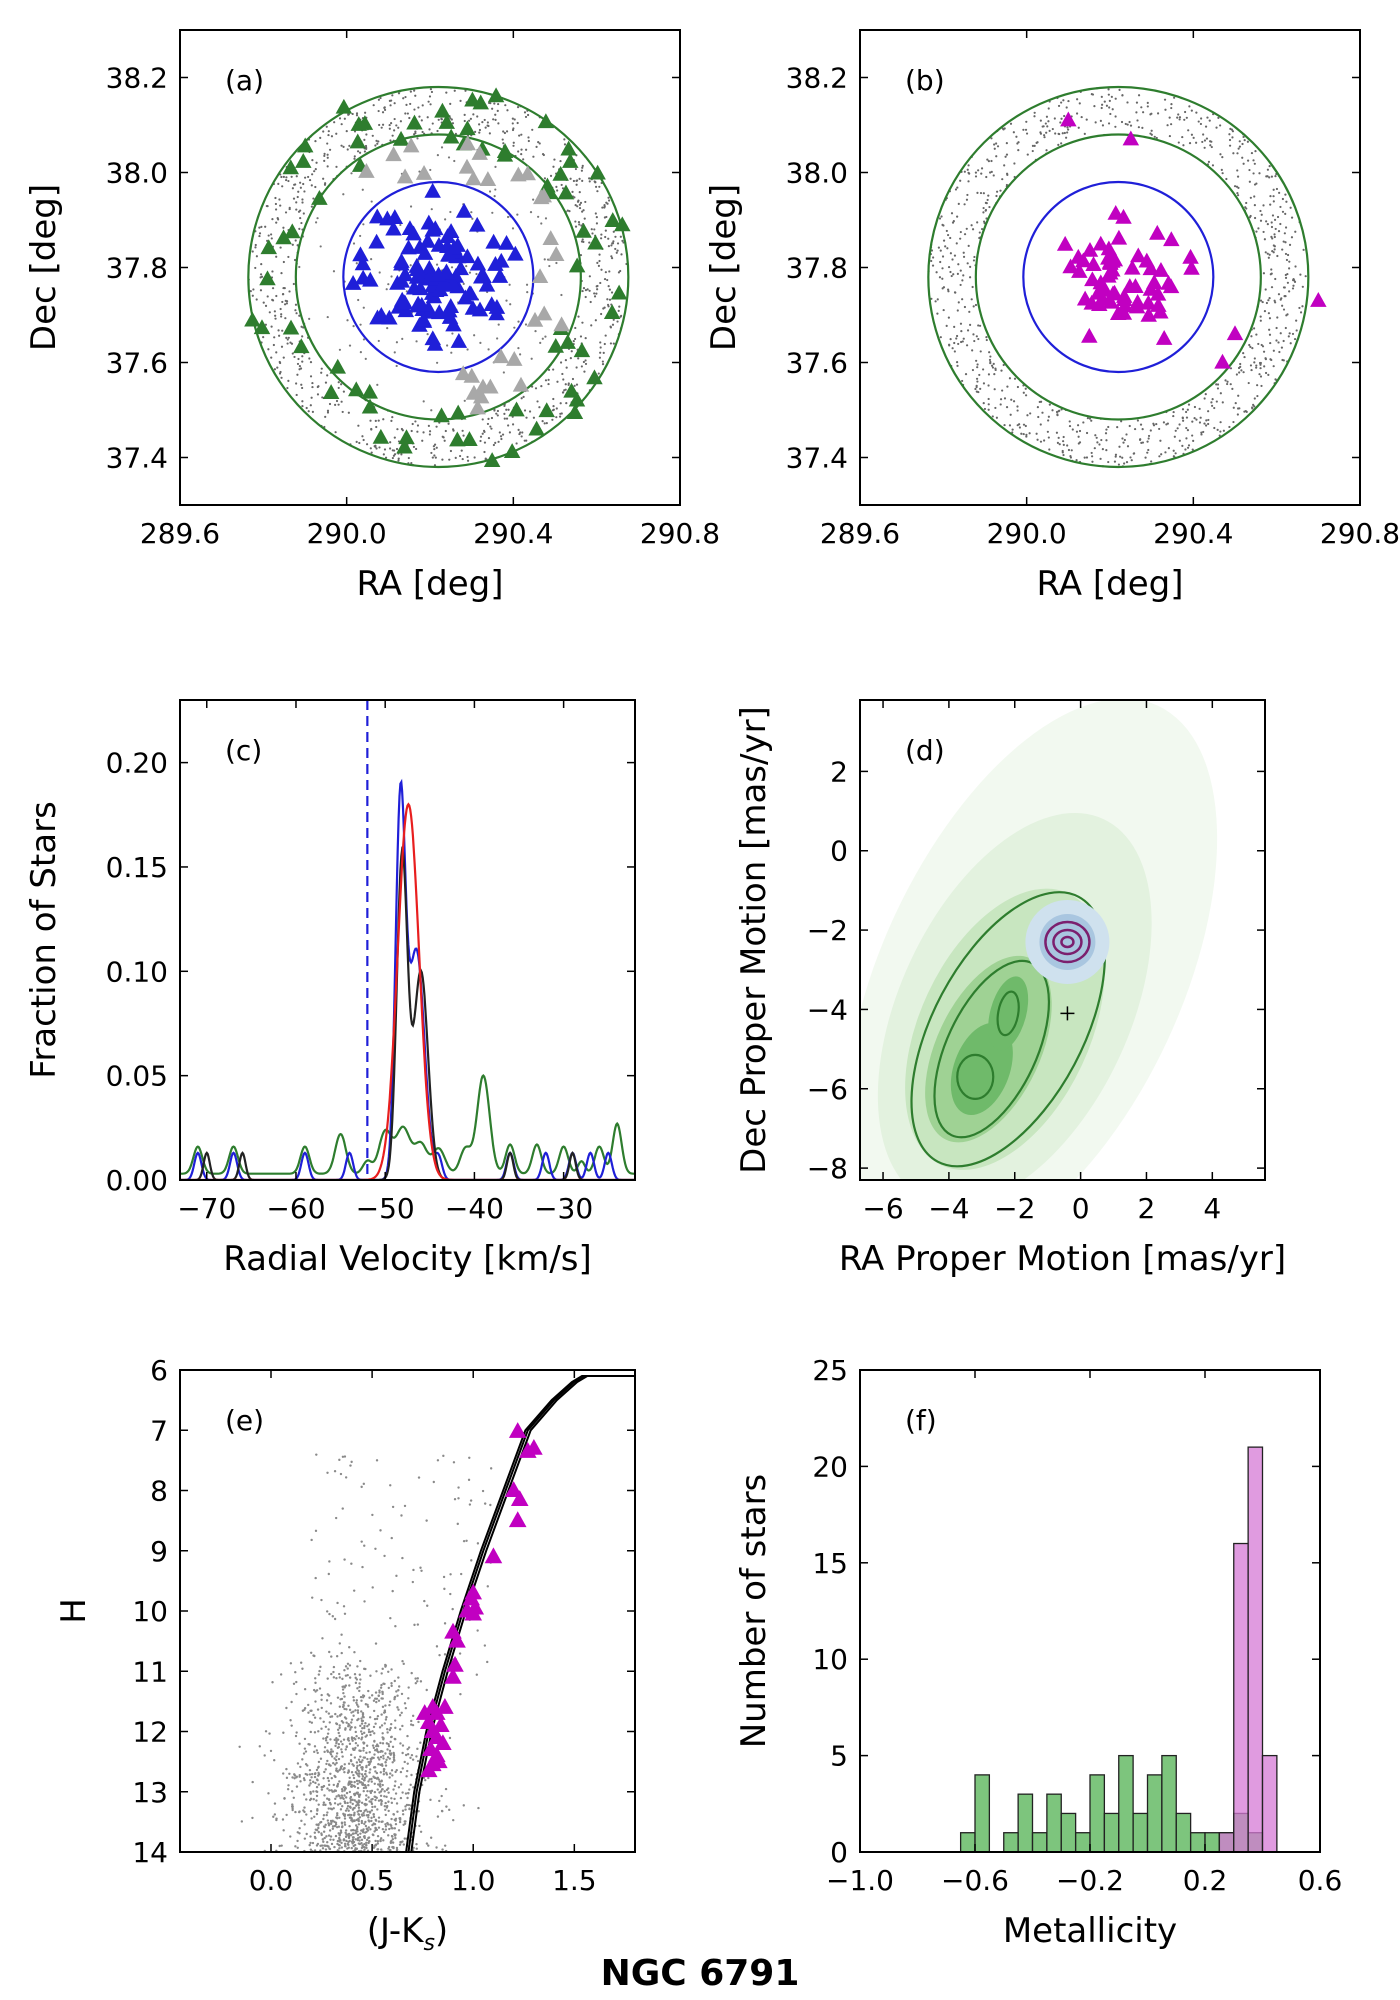  What do you see at coordinates (295, 1208) in the screenshot?
I see `x-tick-label: −60` at bounding box center [295, 1208].